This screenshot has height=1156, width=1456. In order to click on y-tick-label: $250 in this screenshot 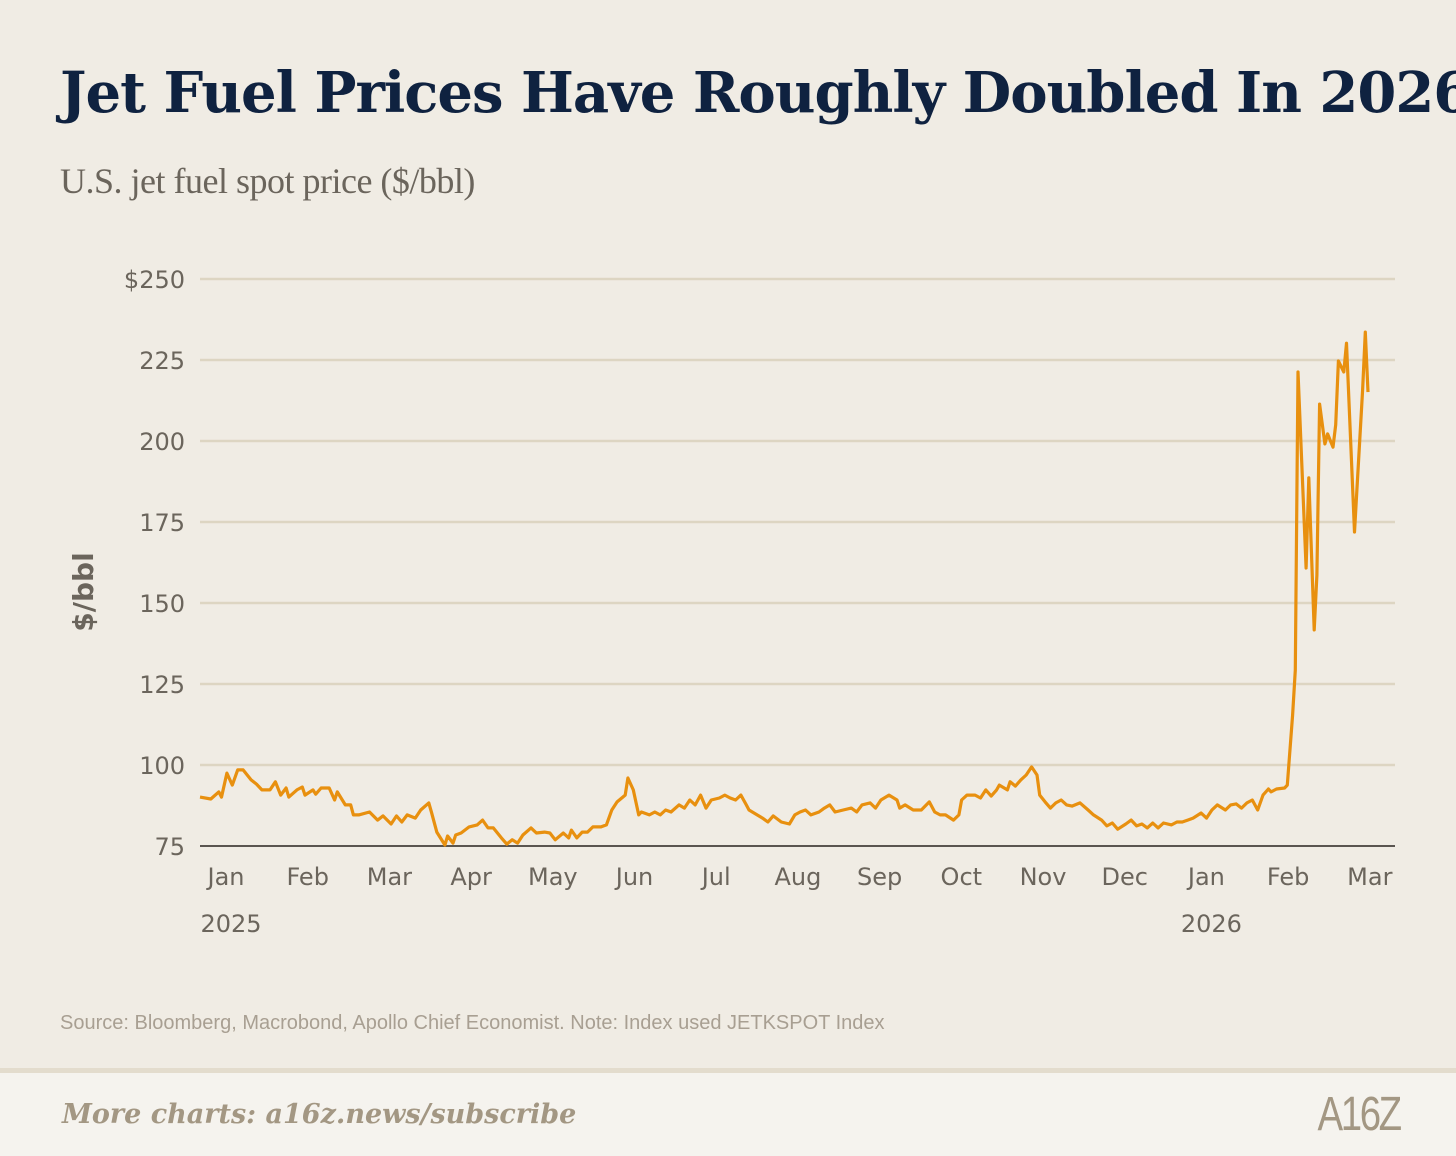, I will do `click(154, 280)`.